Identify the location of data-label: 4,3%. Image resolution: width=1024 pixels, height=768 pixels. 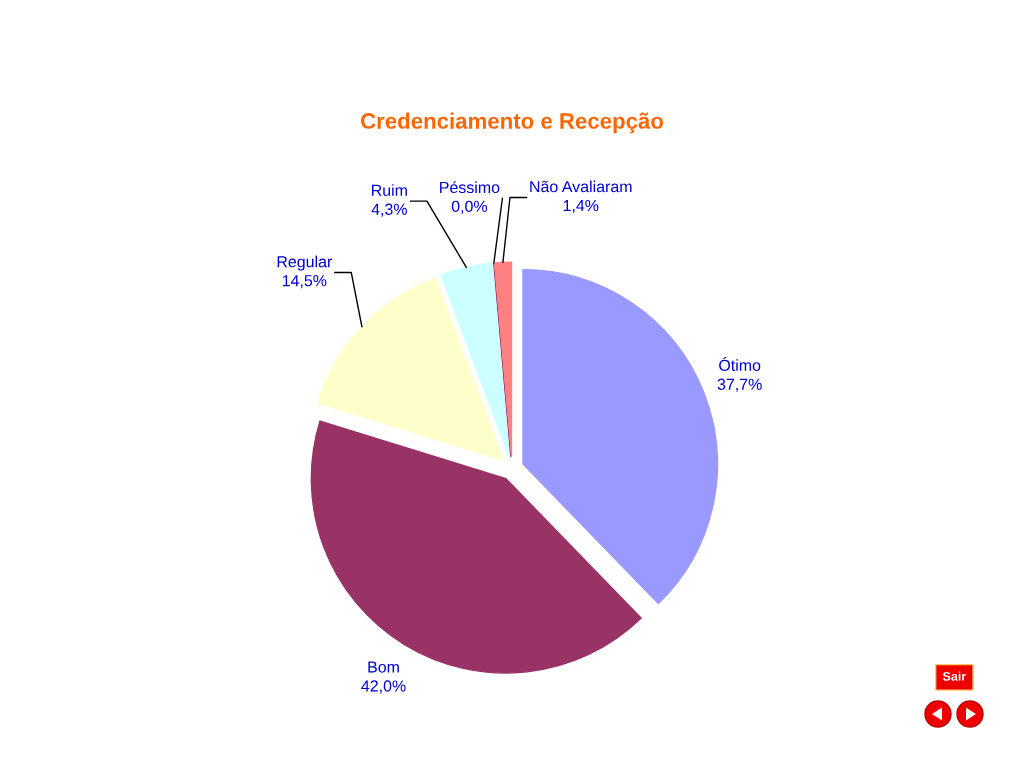
(389, 210).